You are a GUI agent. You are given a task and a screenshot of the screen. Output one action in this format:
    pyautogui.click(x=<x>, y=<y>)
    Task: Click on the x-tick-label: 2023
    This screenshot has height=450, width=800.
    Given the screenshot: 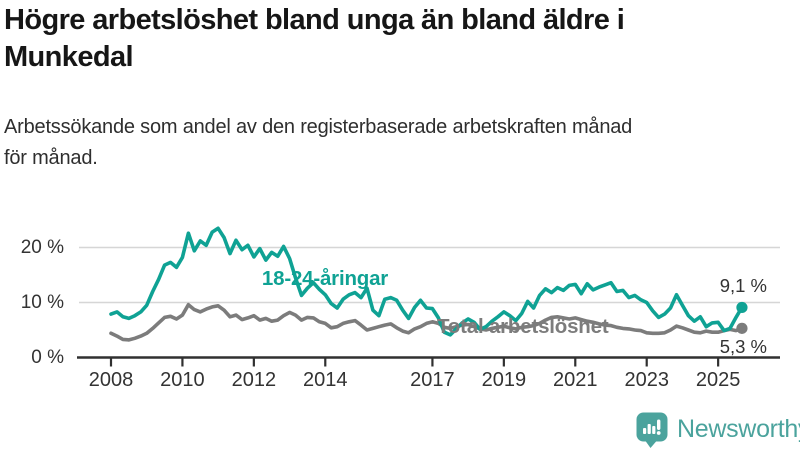 What is the action you would take?
    pyautogui.click(x=646, y=380)
    